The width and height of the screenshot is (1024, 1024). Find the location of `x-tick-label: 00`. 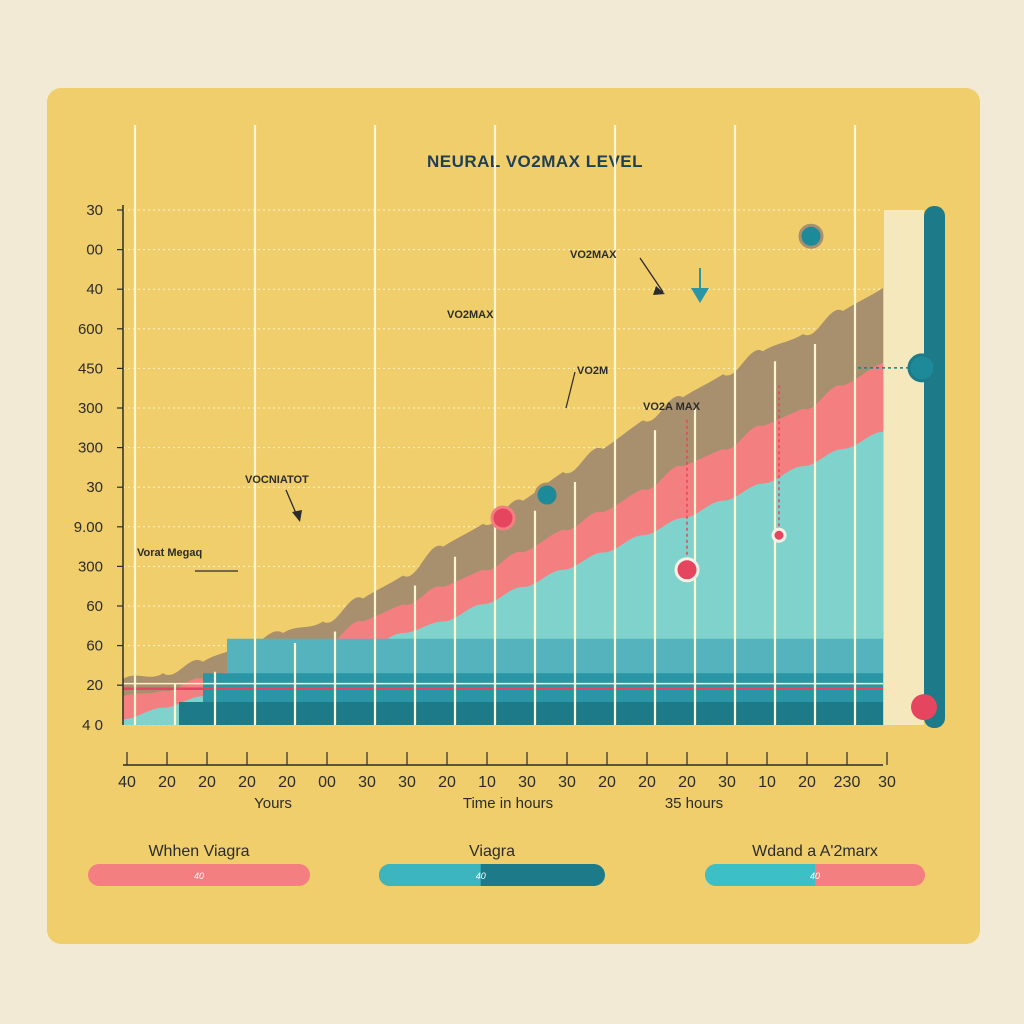

x-tick-label: 00 is located at coordinates (327, 782).